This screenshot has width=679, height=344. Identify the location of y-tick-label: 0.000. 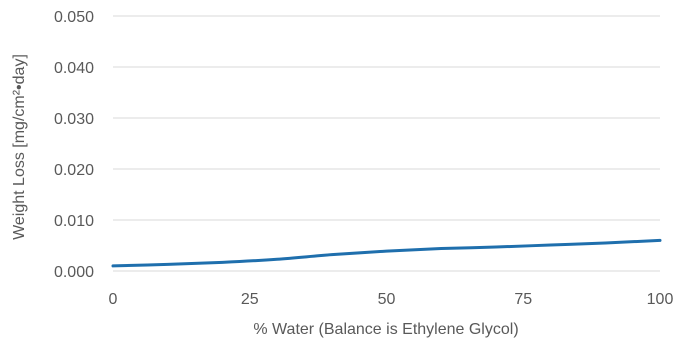
(74, 272).